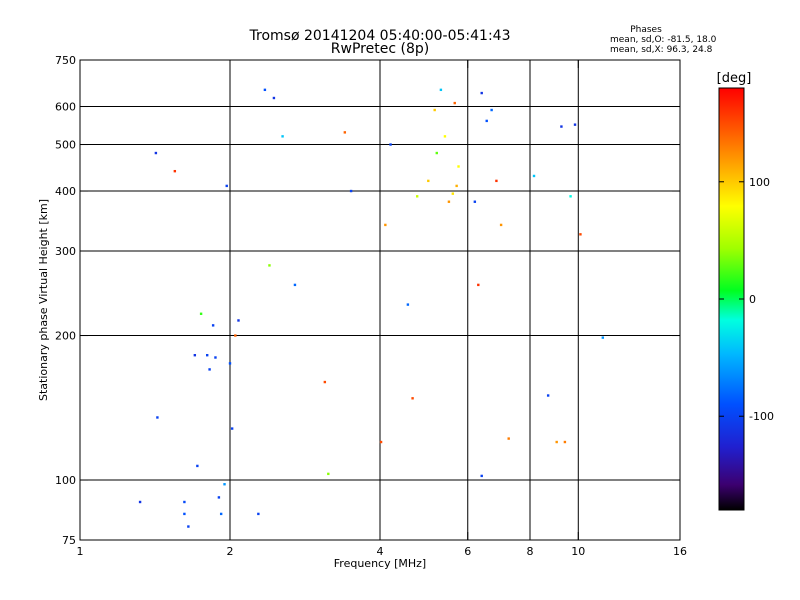  What do you see at coordinates (230, 551) in the screenshot?
I see `x-tick-label: 2` at bounding box center [230, 551].